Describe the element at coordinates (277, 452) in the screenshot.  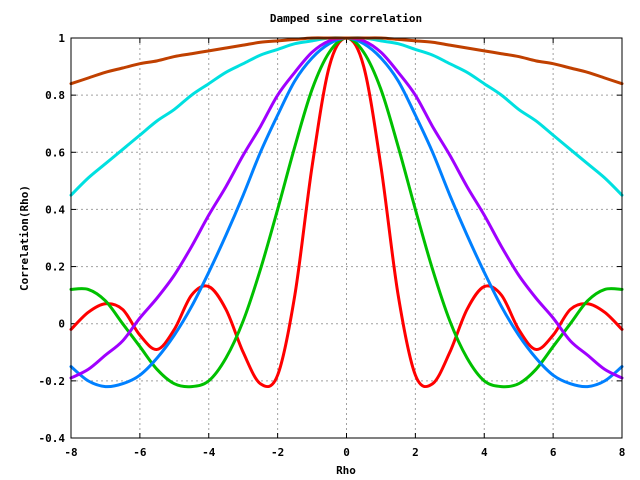
I see `x-tick-label: -2` at that location.